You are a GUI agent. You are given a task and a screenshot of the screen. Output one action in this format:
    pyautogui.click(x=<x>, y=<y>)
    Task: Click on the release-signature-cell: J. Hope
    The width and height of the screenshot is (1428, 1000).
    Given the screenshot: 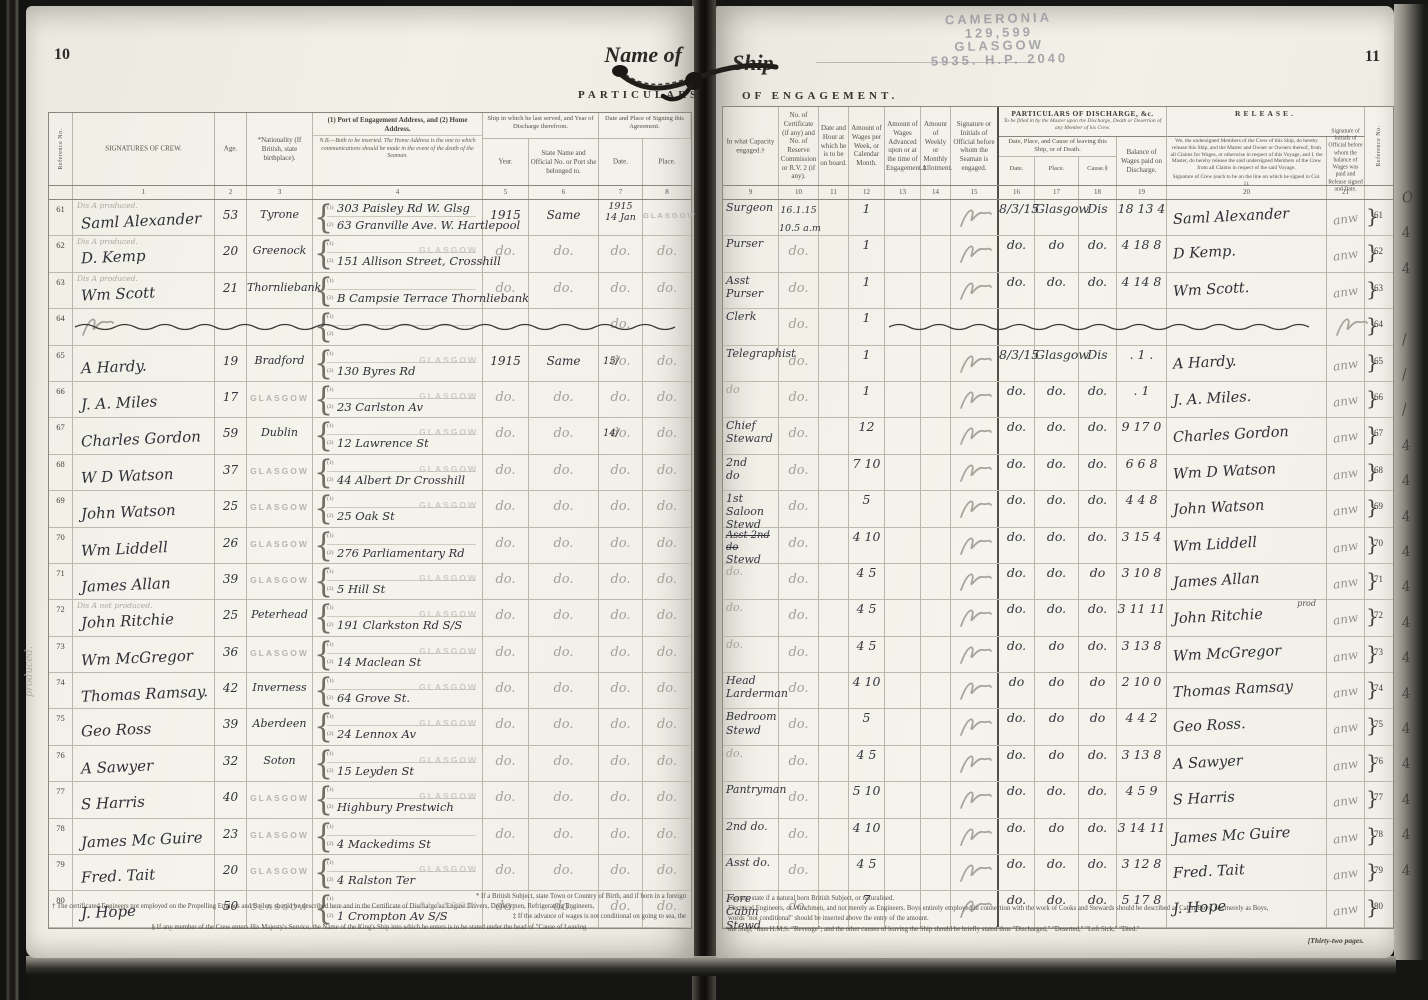 What is the action you would take?
    pyautogui.click(x=1247, y=909)
    